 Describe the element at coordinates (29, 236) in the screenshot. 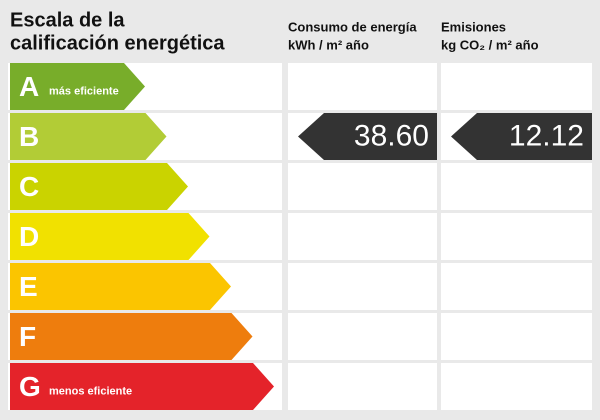

I see `rating-letter: D` at that location.